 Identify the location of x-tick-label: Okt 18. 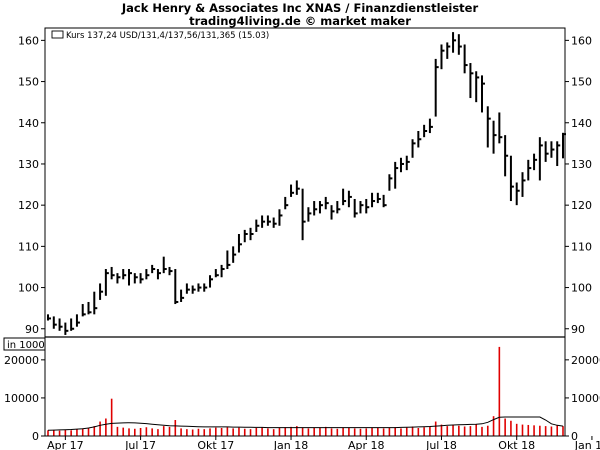
(516, 444).